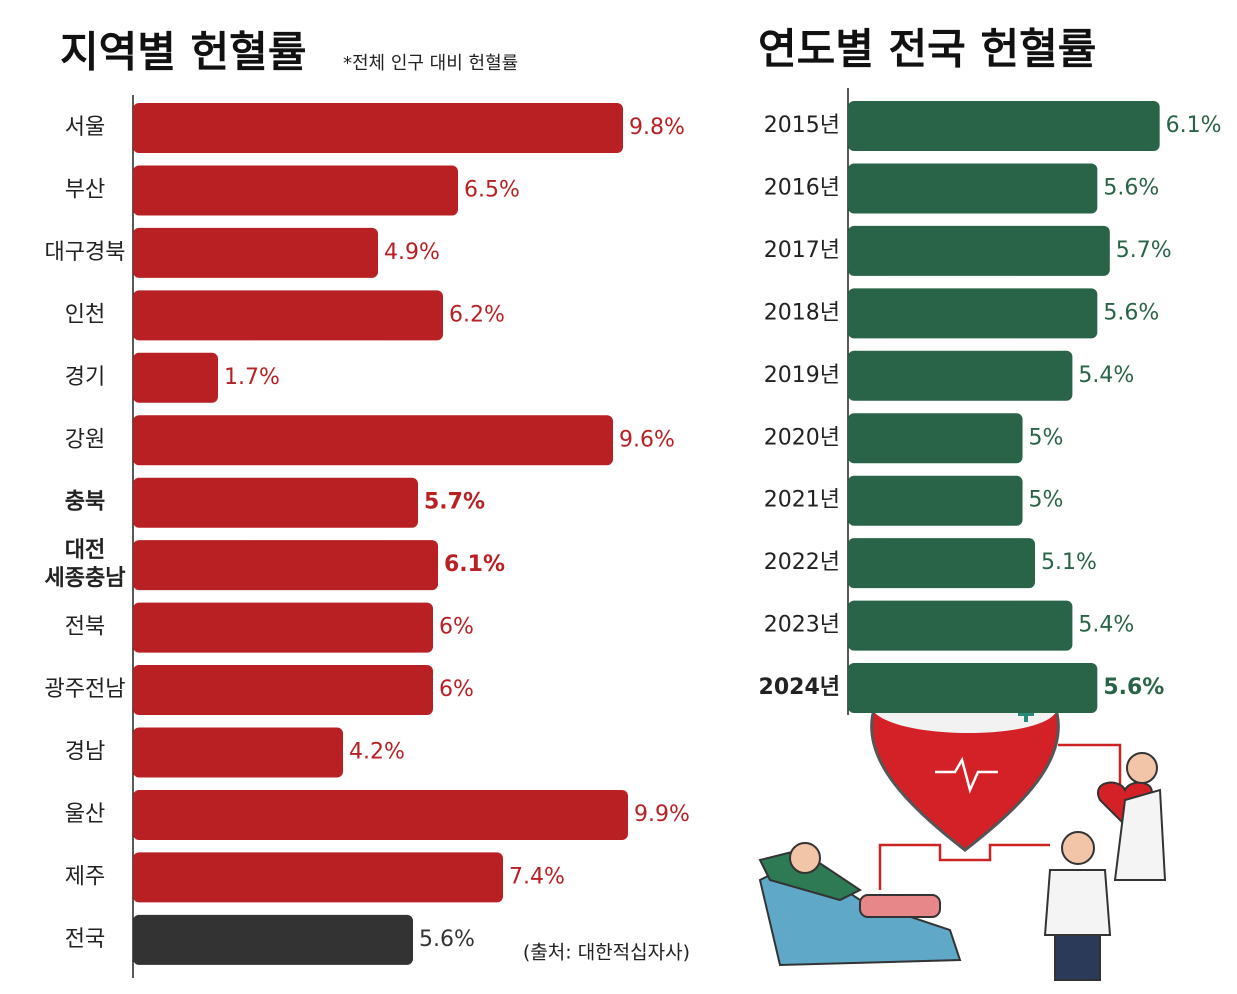 Image resolution: width=1237 pixels, height=994 pixels. What do you see at coordinates (802, 375) in the screenshot?
I see `category-label: 2019년` at bounding box center [802, 375].